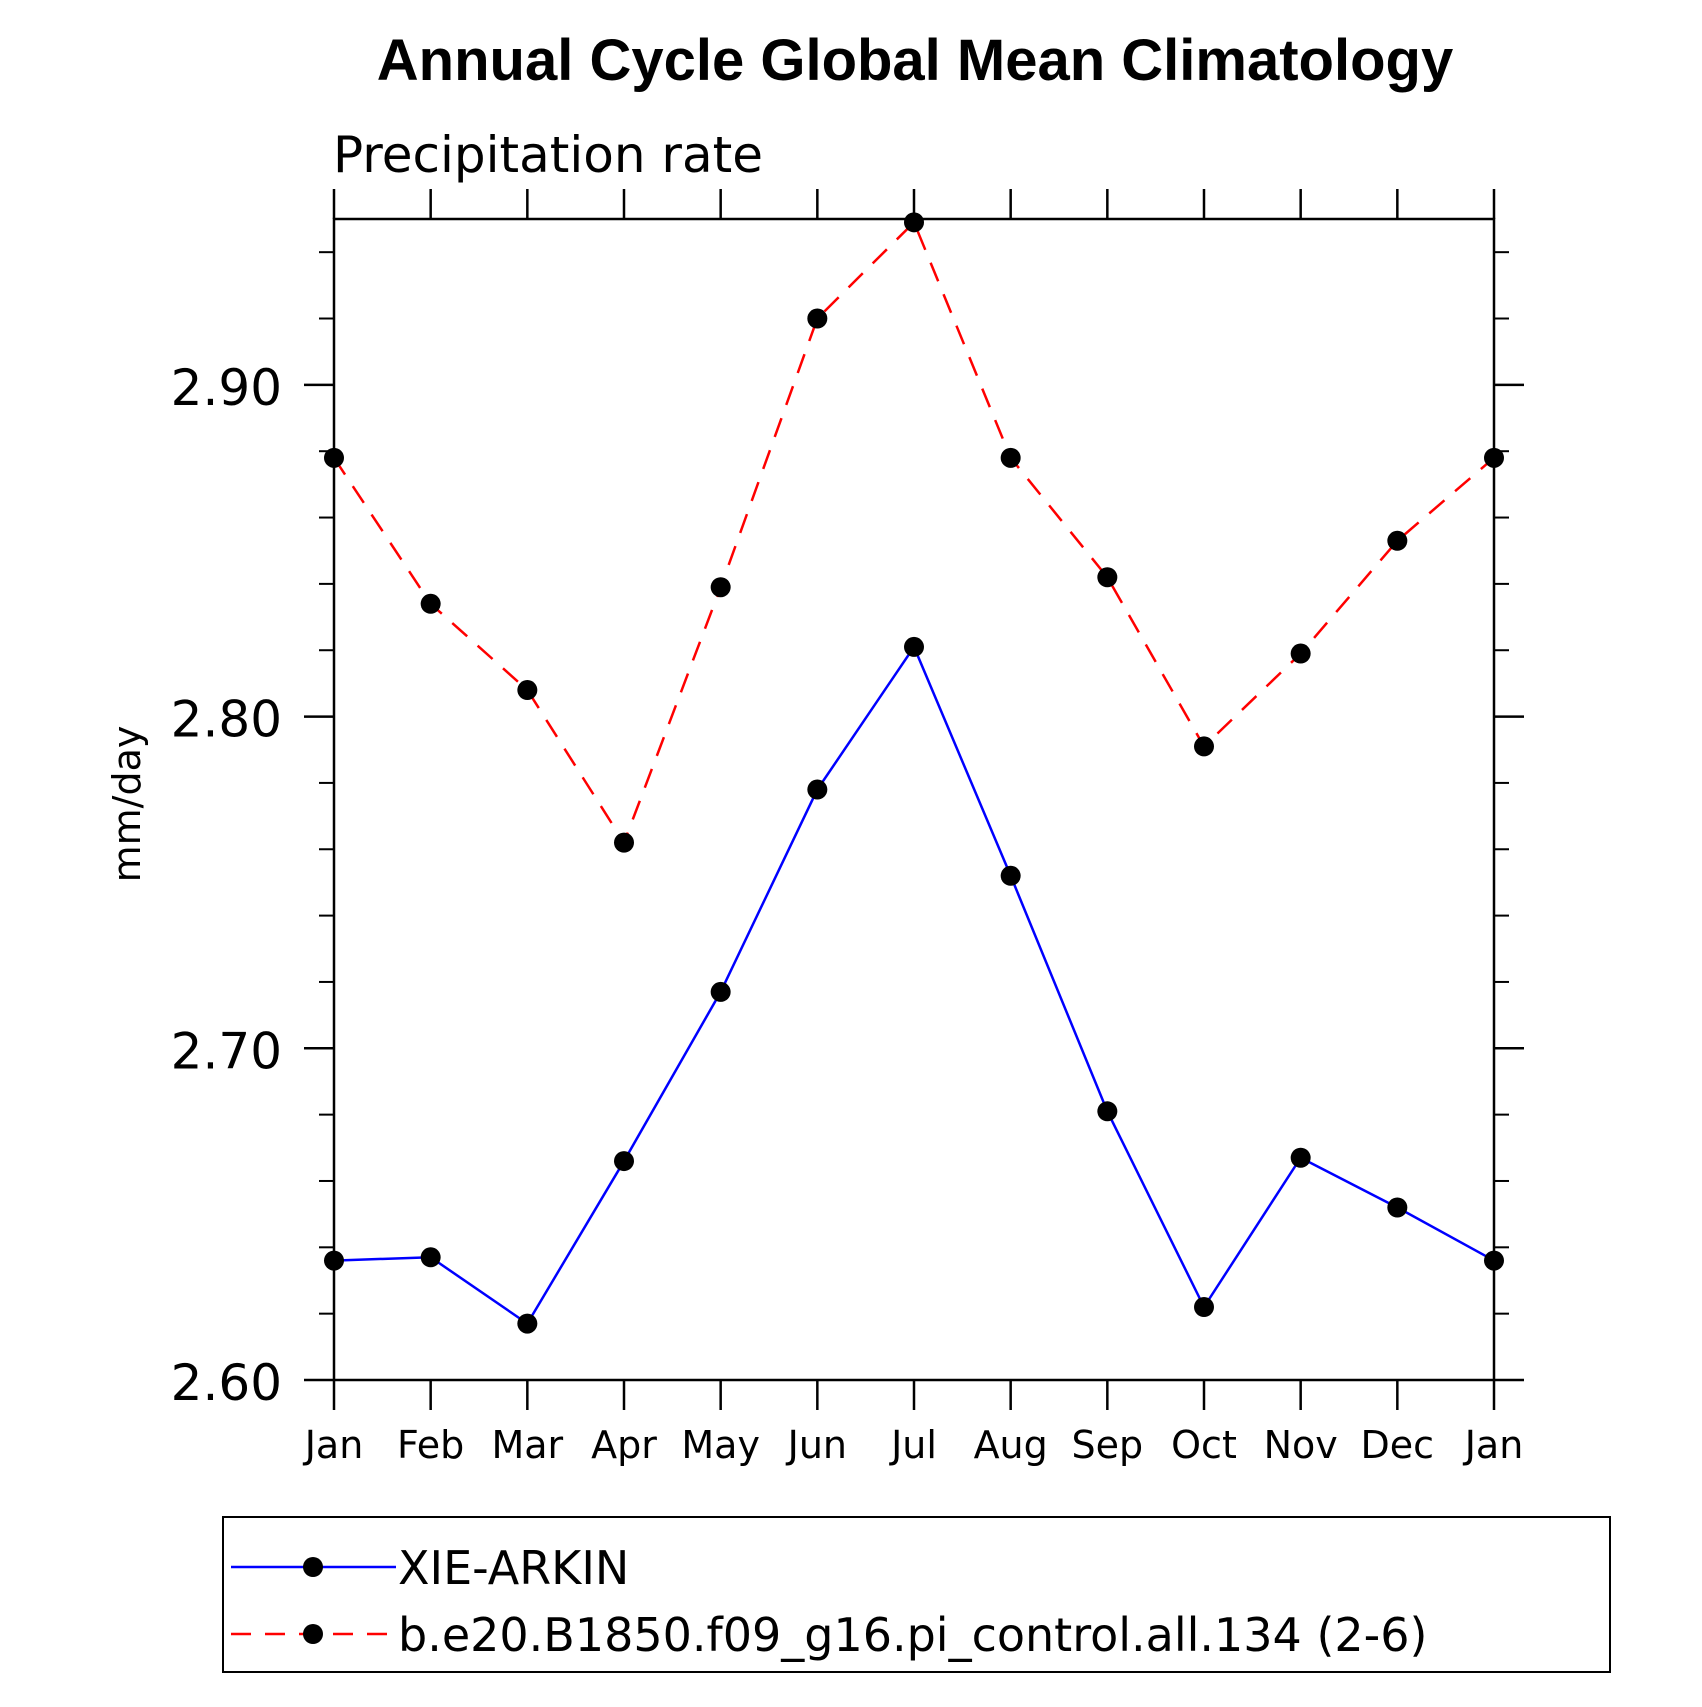  Describe the element at coordinates (513, 1568) in the screenshot. I see `legend-label-1: XIE-ARKIN` at that location.